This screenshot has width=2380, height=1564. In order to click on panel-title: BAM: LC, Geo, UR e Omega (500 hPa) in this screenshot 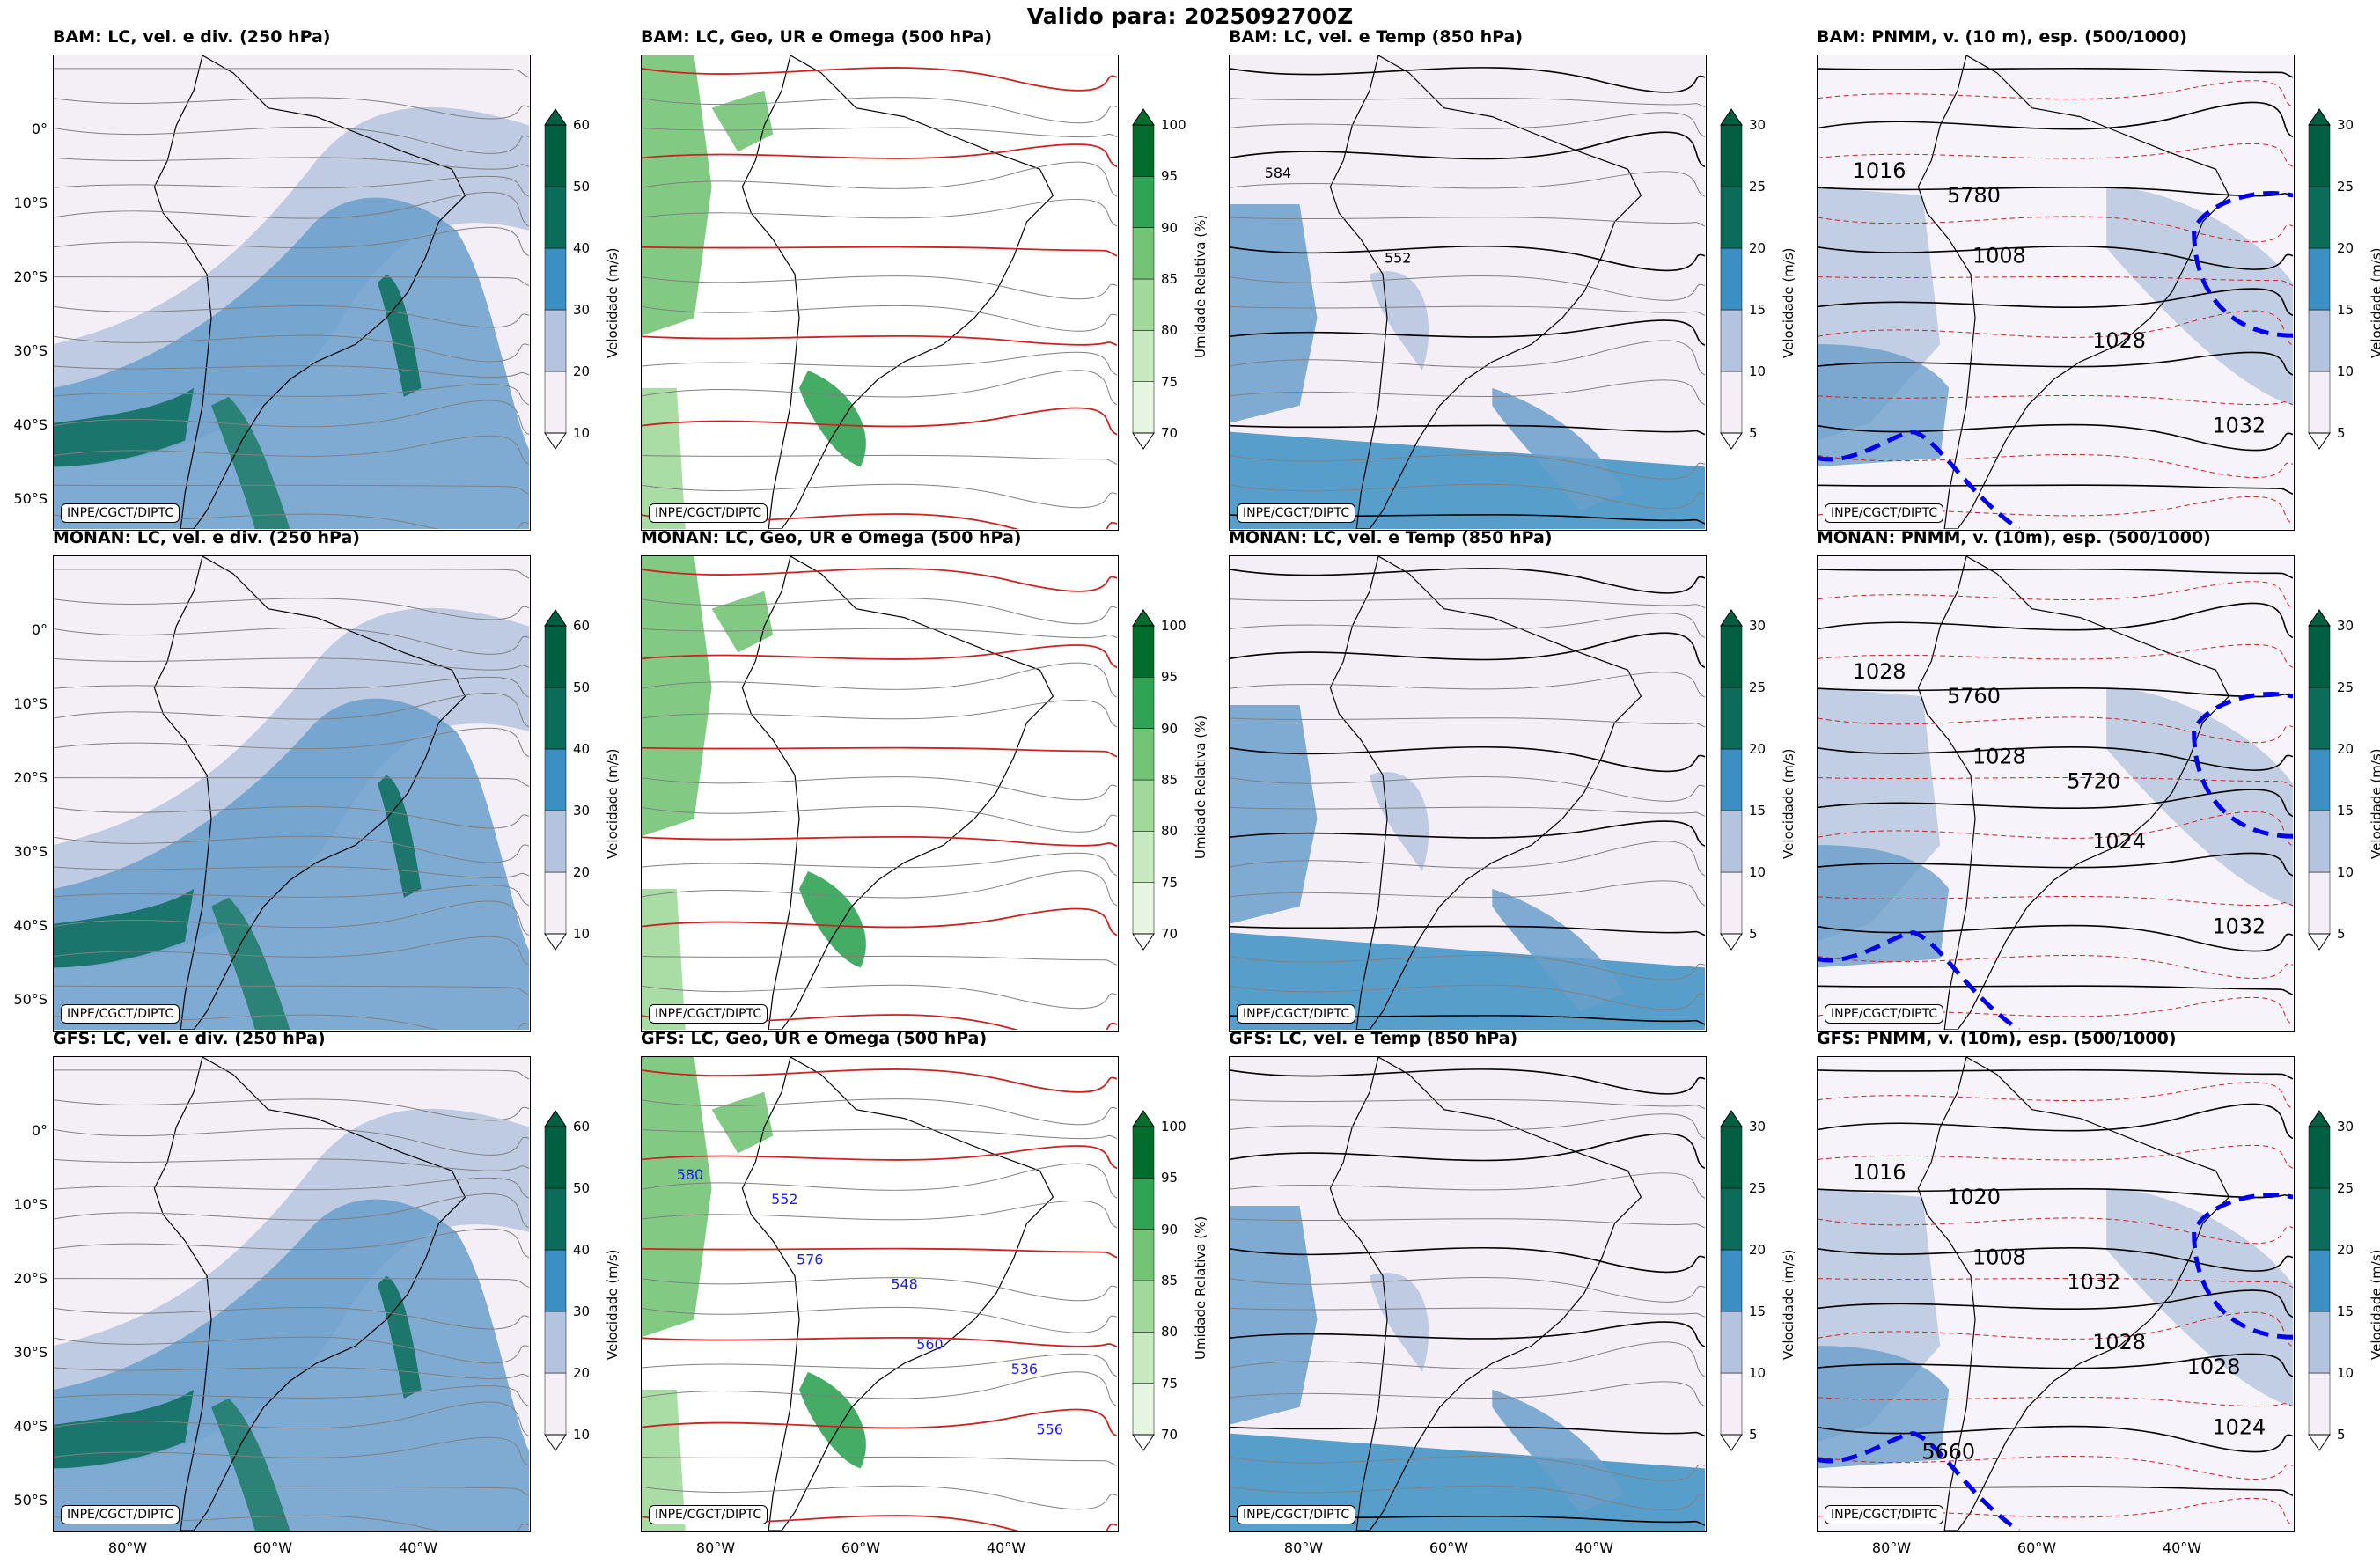, I will do `click(817, 37)`.